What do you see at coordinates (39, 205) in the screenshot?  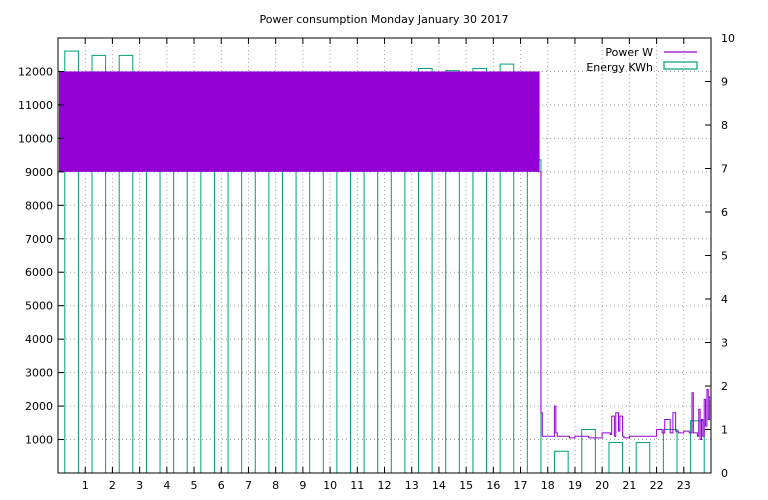 I see `y-tick-label: 8000` at bounding box center [39, 205].